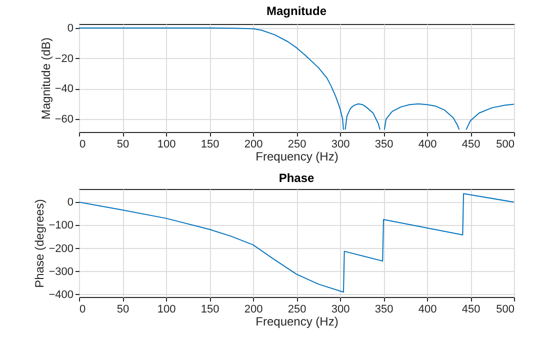  What do you see at coordinates (296, 178) in the screenshot?
I see `chart-title: Phase` at bounding box center [296, 178].